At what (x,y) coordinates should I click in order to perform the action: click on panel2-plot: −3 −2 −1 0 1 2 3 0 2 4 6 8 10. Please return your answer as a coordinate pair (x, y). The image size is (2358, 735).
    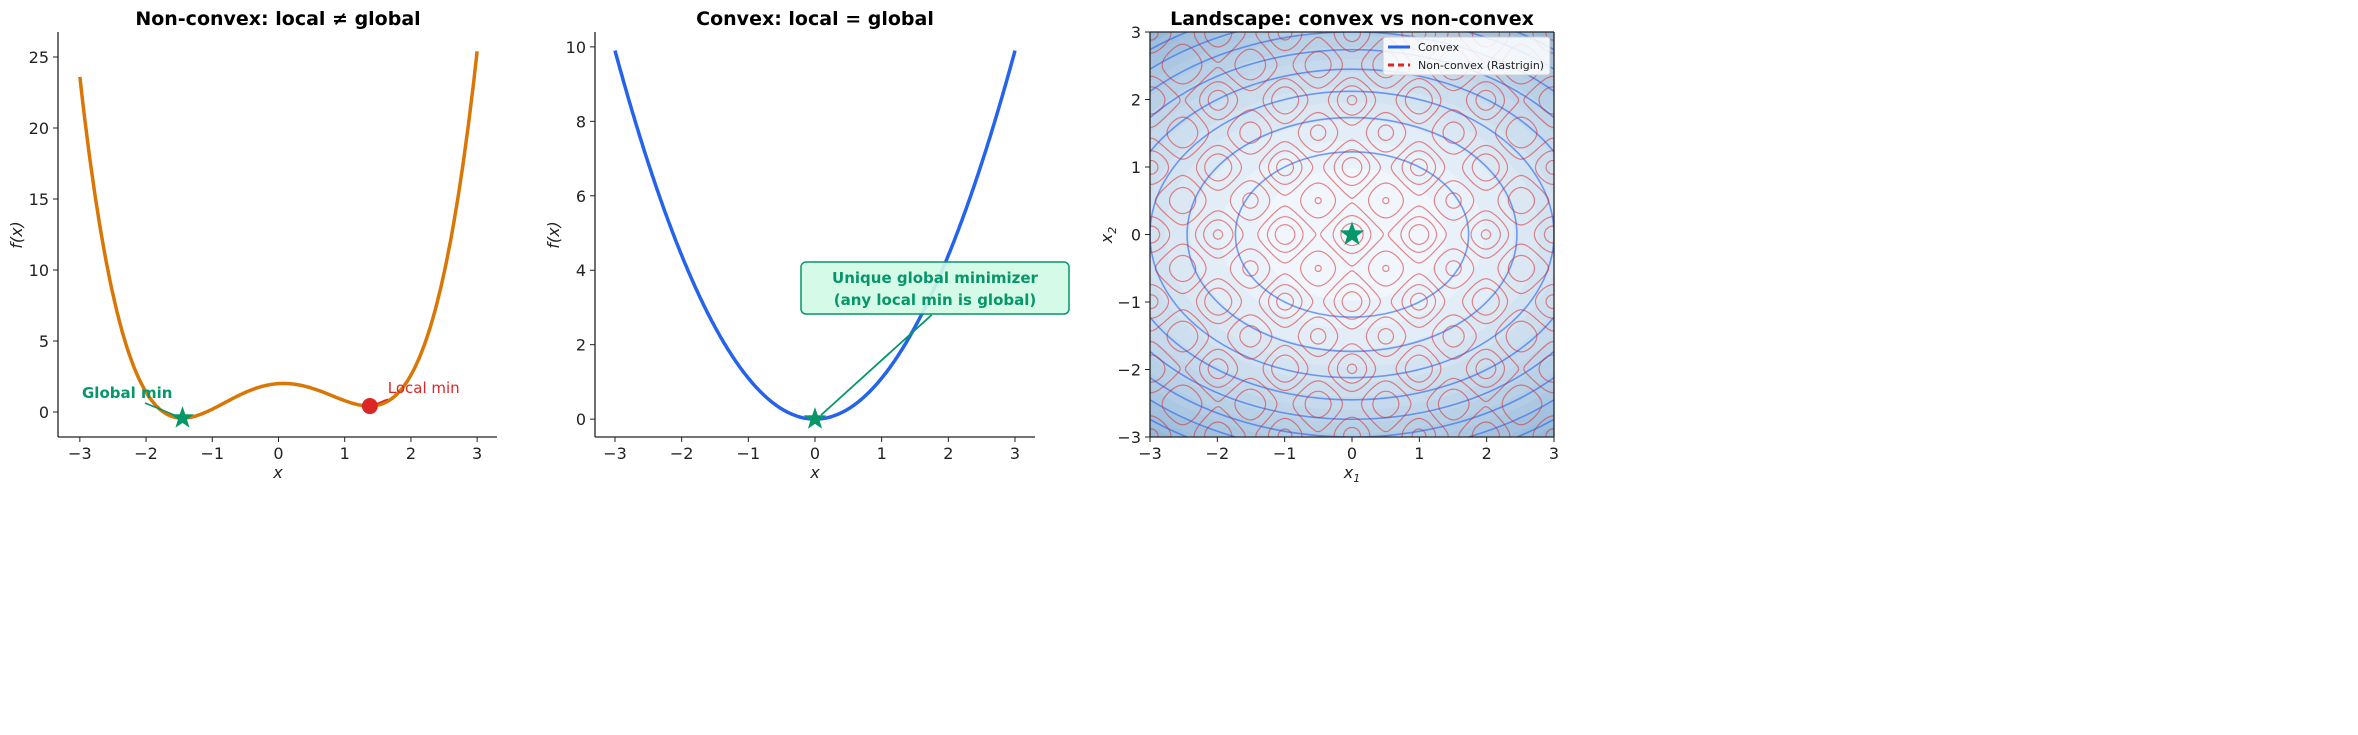
    Looking at the image, I should click on (800, 247).